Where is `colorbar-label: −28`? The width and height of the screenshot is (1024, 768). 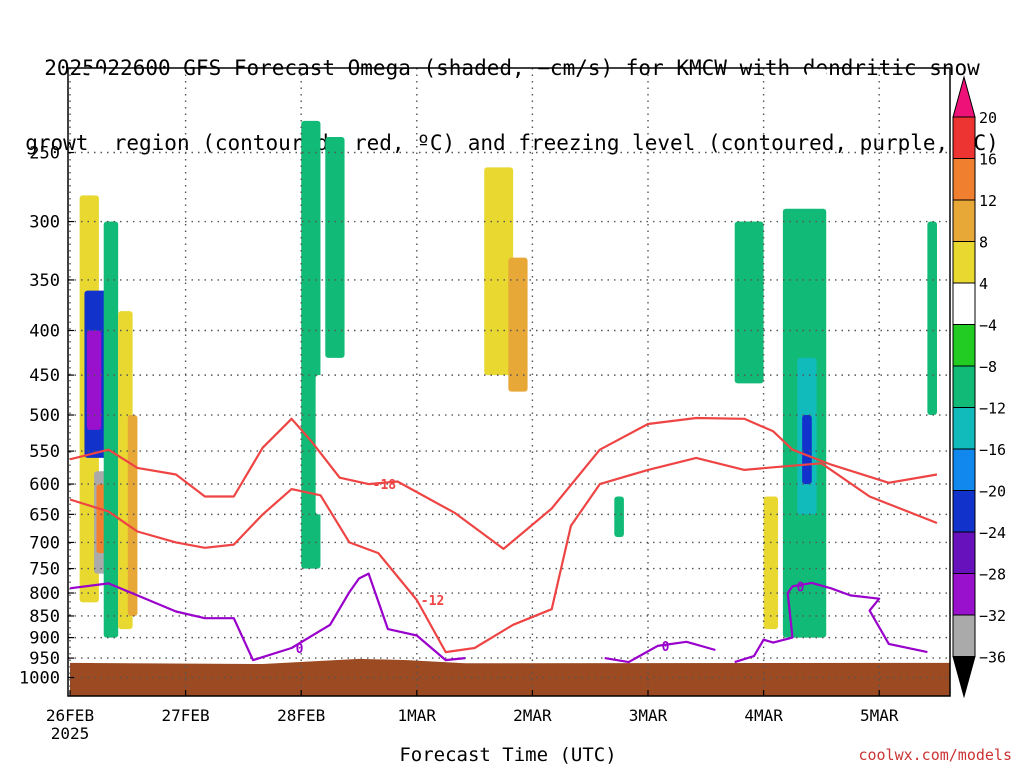
colorbar-label: −28 is located at coordinates (992, 575).